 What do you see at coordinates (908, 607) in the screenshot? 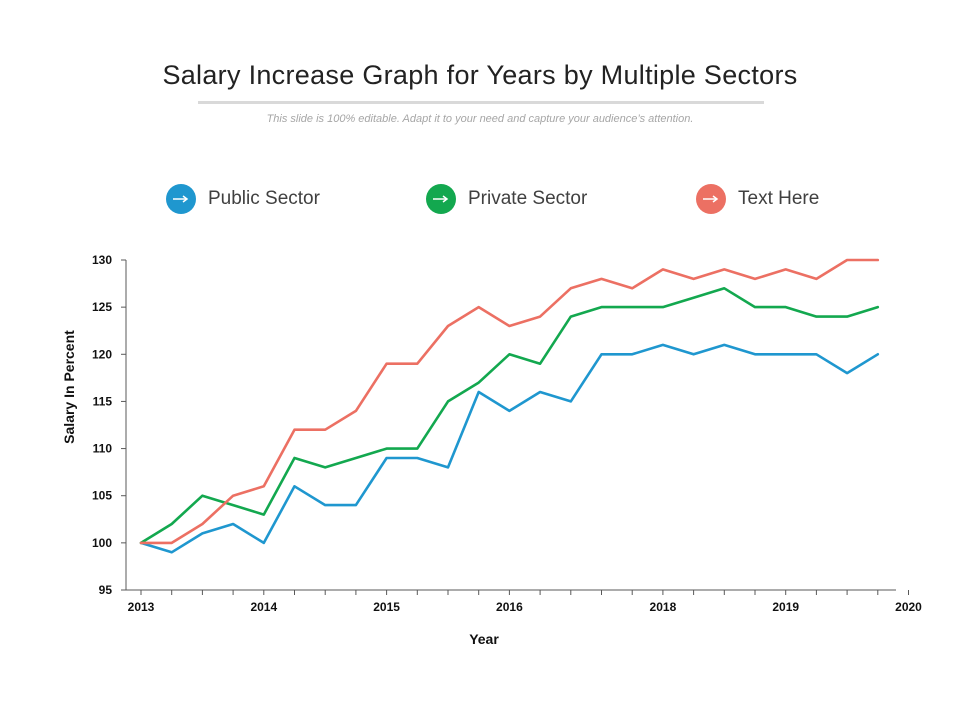
I see `x-tick-label-2020: 2020` at bounding box center [908, 607].